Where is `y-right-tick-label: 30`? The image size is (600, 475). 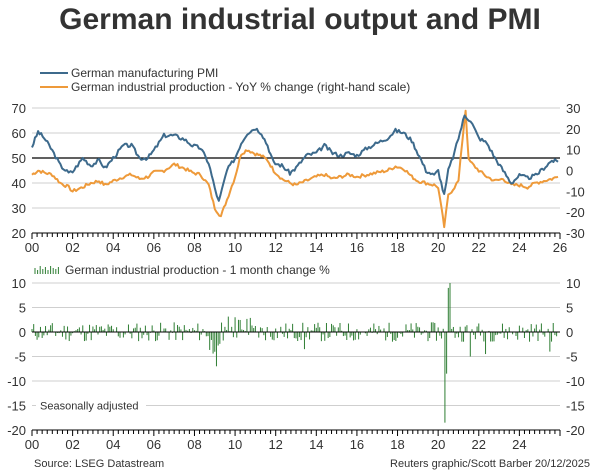 y-right-tick-label: 30 is located at coordinates (573, 108).